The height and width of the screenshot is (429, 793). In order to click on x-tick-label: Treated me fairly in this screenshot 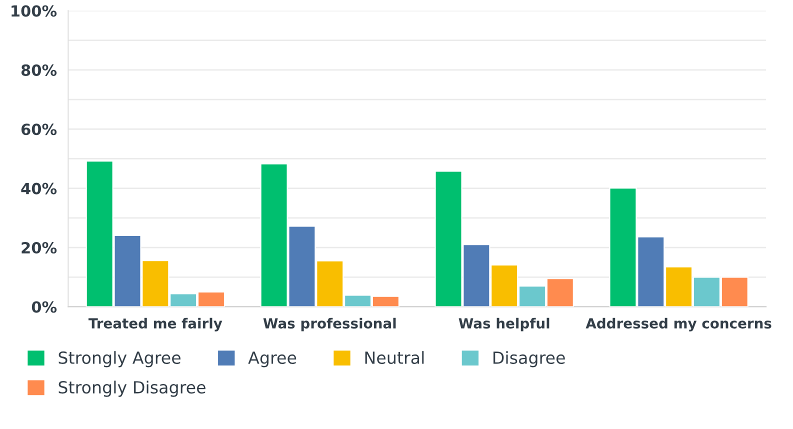, I will do `click(155, 325)`.